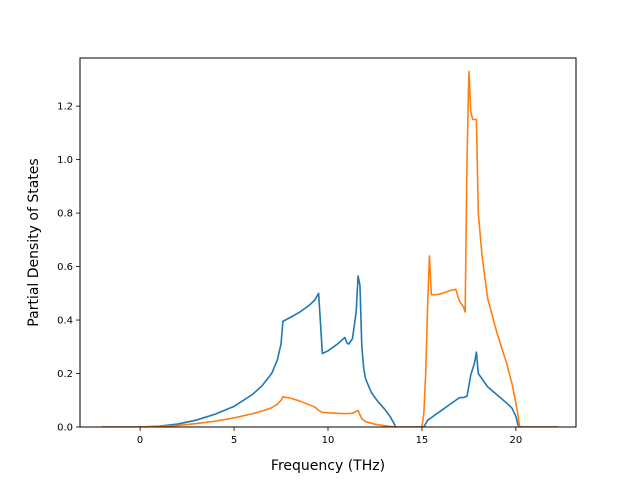 The width and height of the screenshot is (640, 480). I want to click on y-tick-label: 0.6, so click(65, 267).